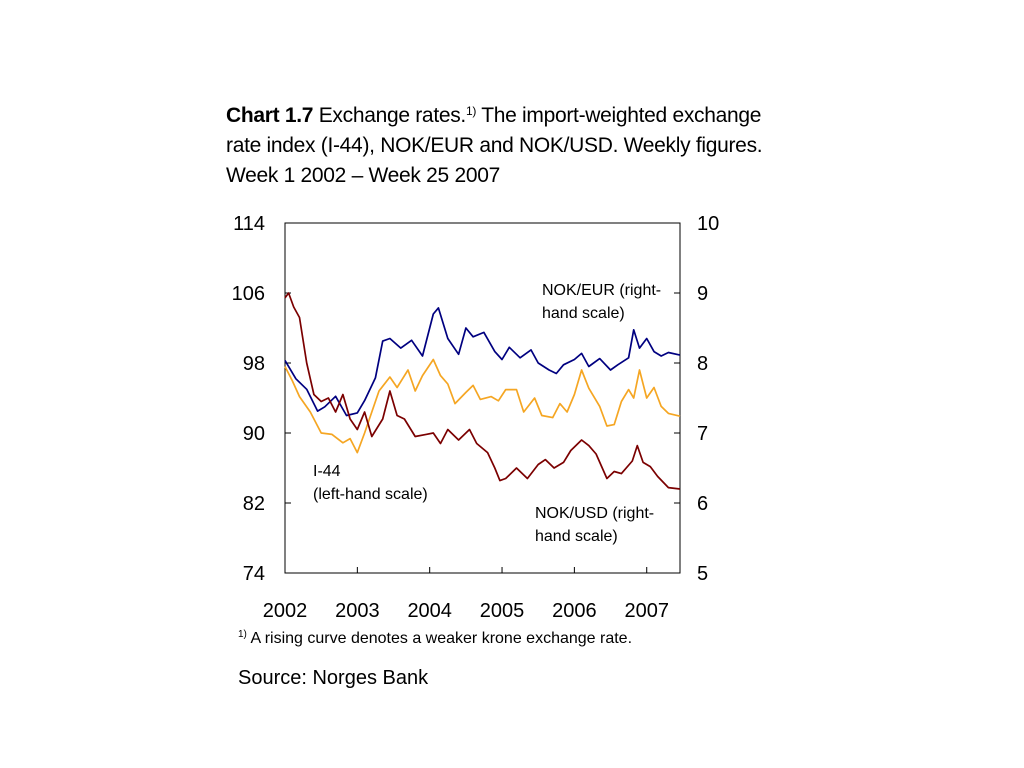  Describe the element at coordinates (594, 513) in the screenshot. I see `annotation-nok-usd-line: NOK/USD (right-` at that location.